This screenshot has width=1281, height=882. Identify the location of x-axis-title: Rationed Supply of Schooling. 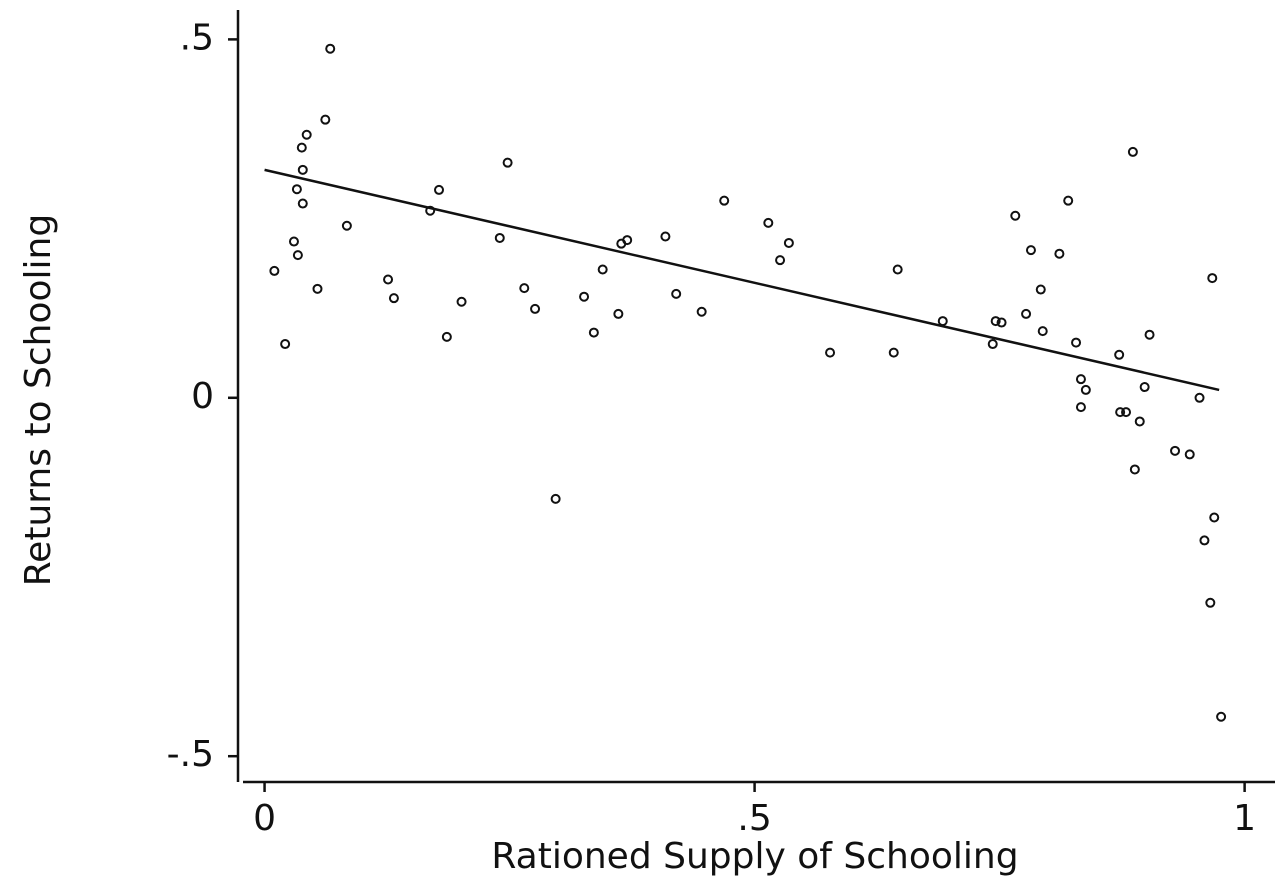
(754, 856).